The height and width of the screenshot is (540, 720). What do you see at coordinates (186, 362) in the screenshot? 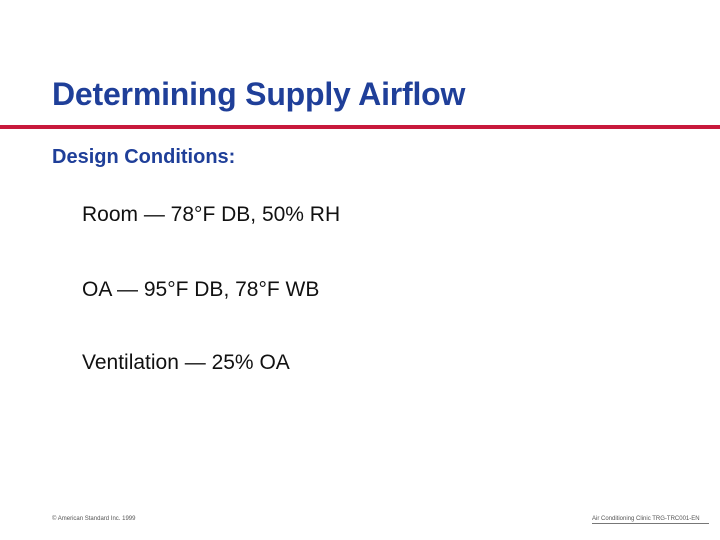
I see `condition-ventilation: Ventilation — 25% OA` at bounding box center [186, 362].